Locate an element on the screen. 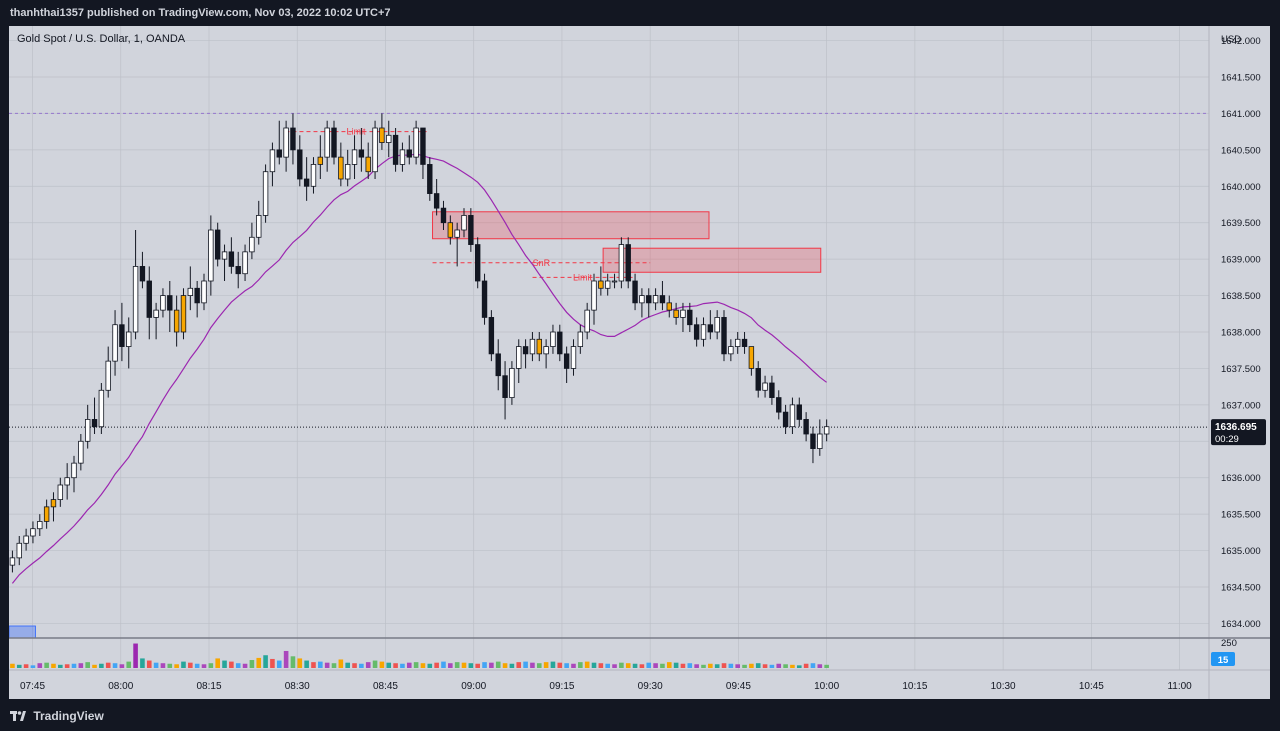 The image size is (1280, 731). countdown-label: 00:29 is located at coordinates (1227, 439).